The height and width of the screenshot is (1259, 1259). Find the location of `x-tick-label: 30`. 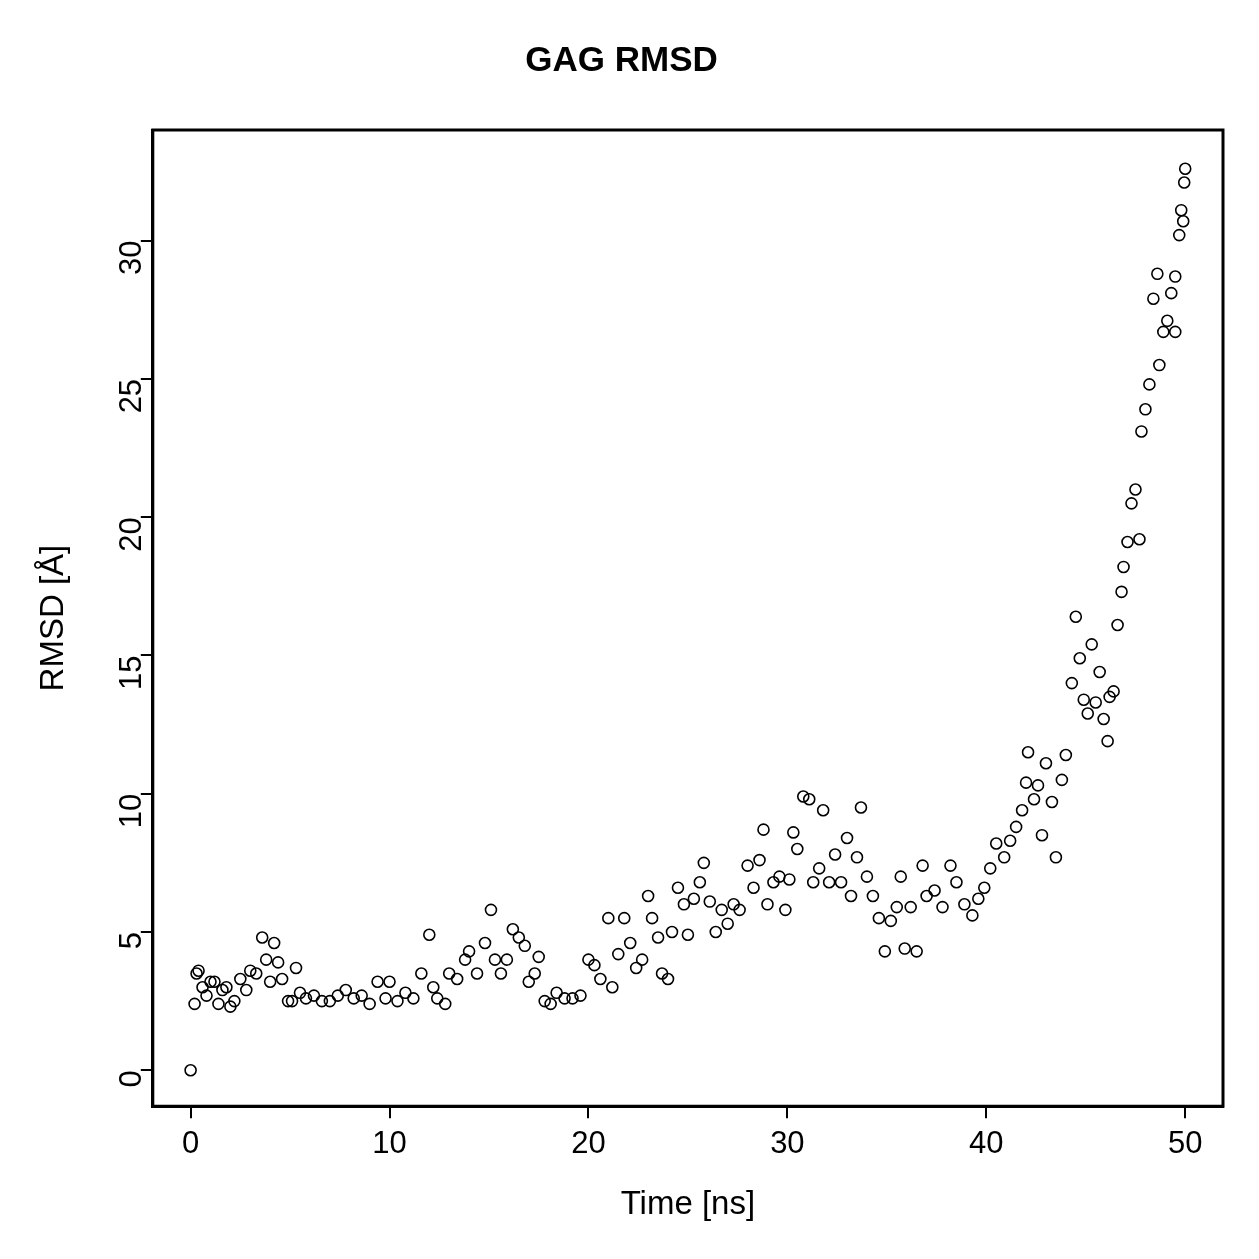

x-tick-label: 30 is located at coordinates (787, 1143).